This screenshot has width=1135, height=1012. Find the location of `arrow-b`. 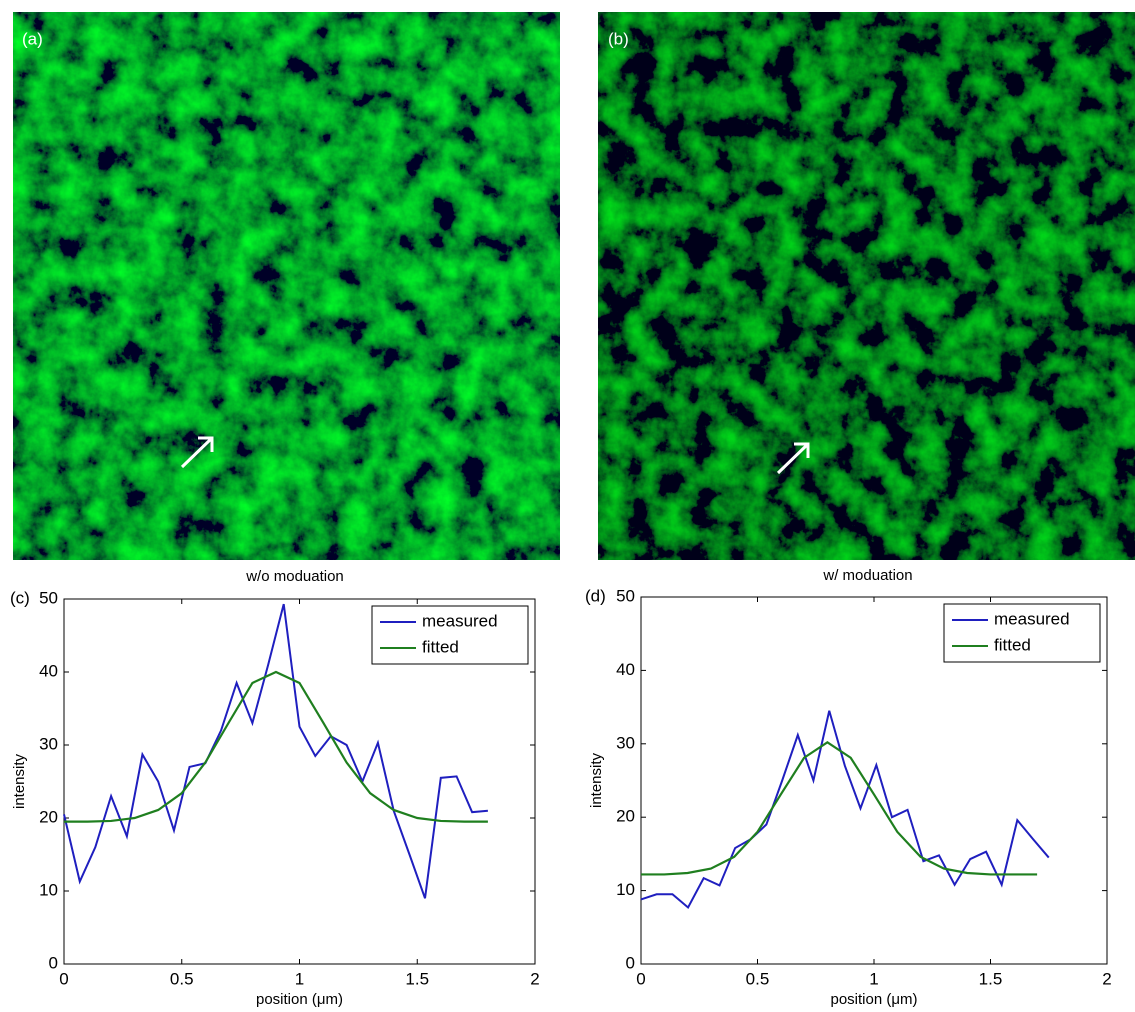

arrow-b is located at coordinates (793, 458).